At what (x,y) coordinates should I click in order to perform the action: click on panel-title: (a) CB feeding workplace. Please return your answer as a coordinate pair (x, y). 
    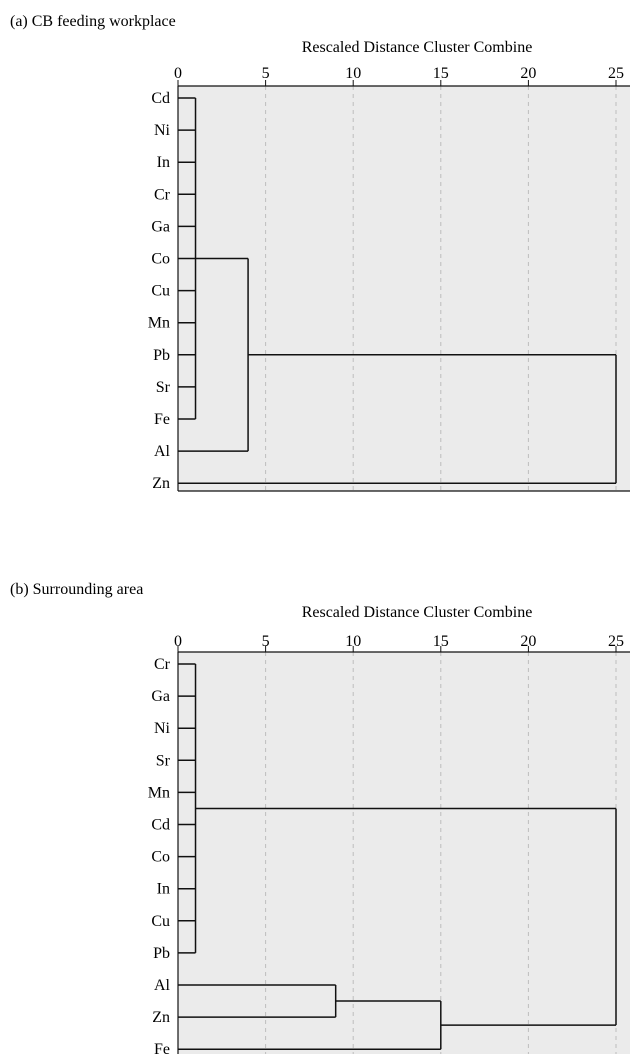
    Looking at the image, I should click on (93, 21).